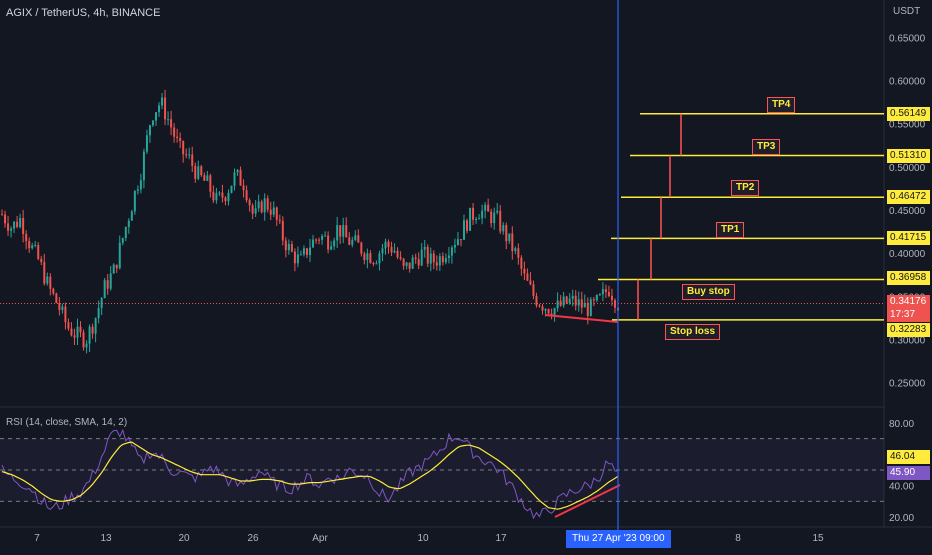  What do you see at coordinates (106, 538) in the screenshot?
I see `time-tick-label: 13` at bounding box center [106, 538].